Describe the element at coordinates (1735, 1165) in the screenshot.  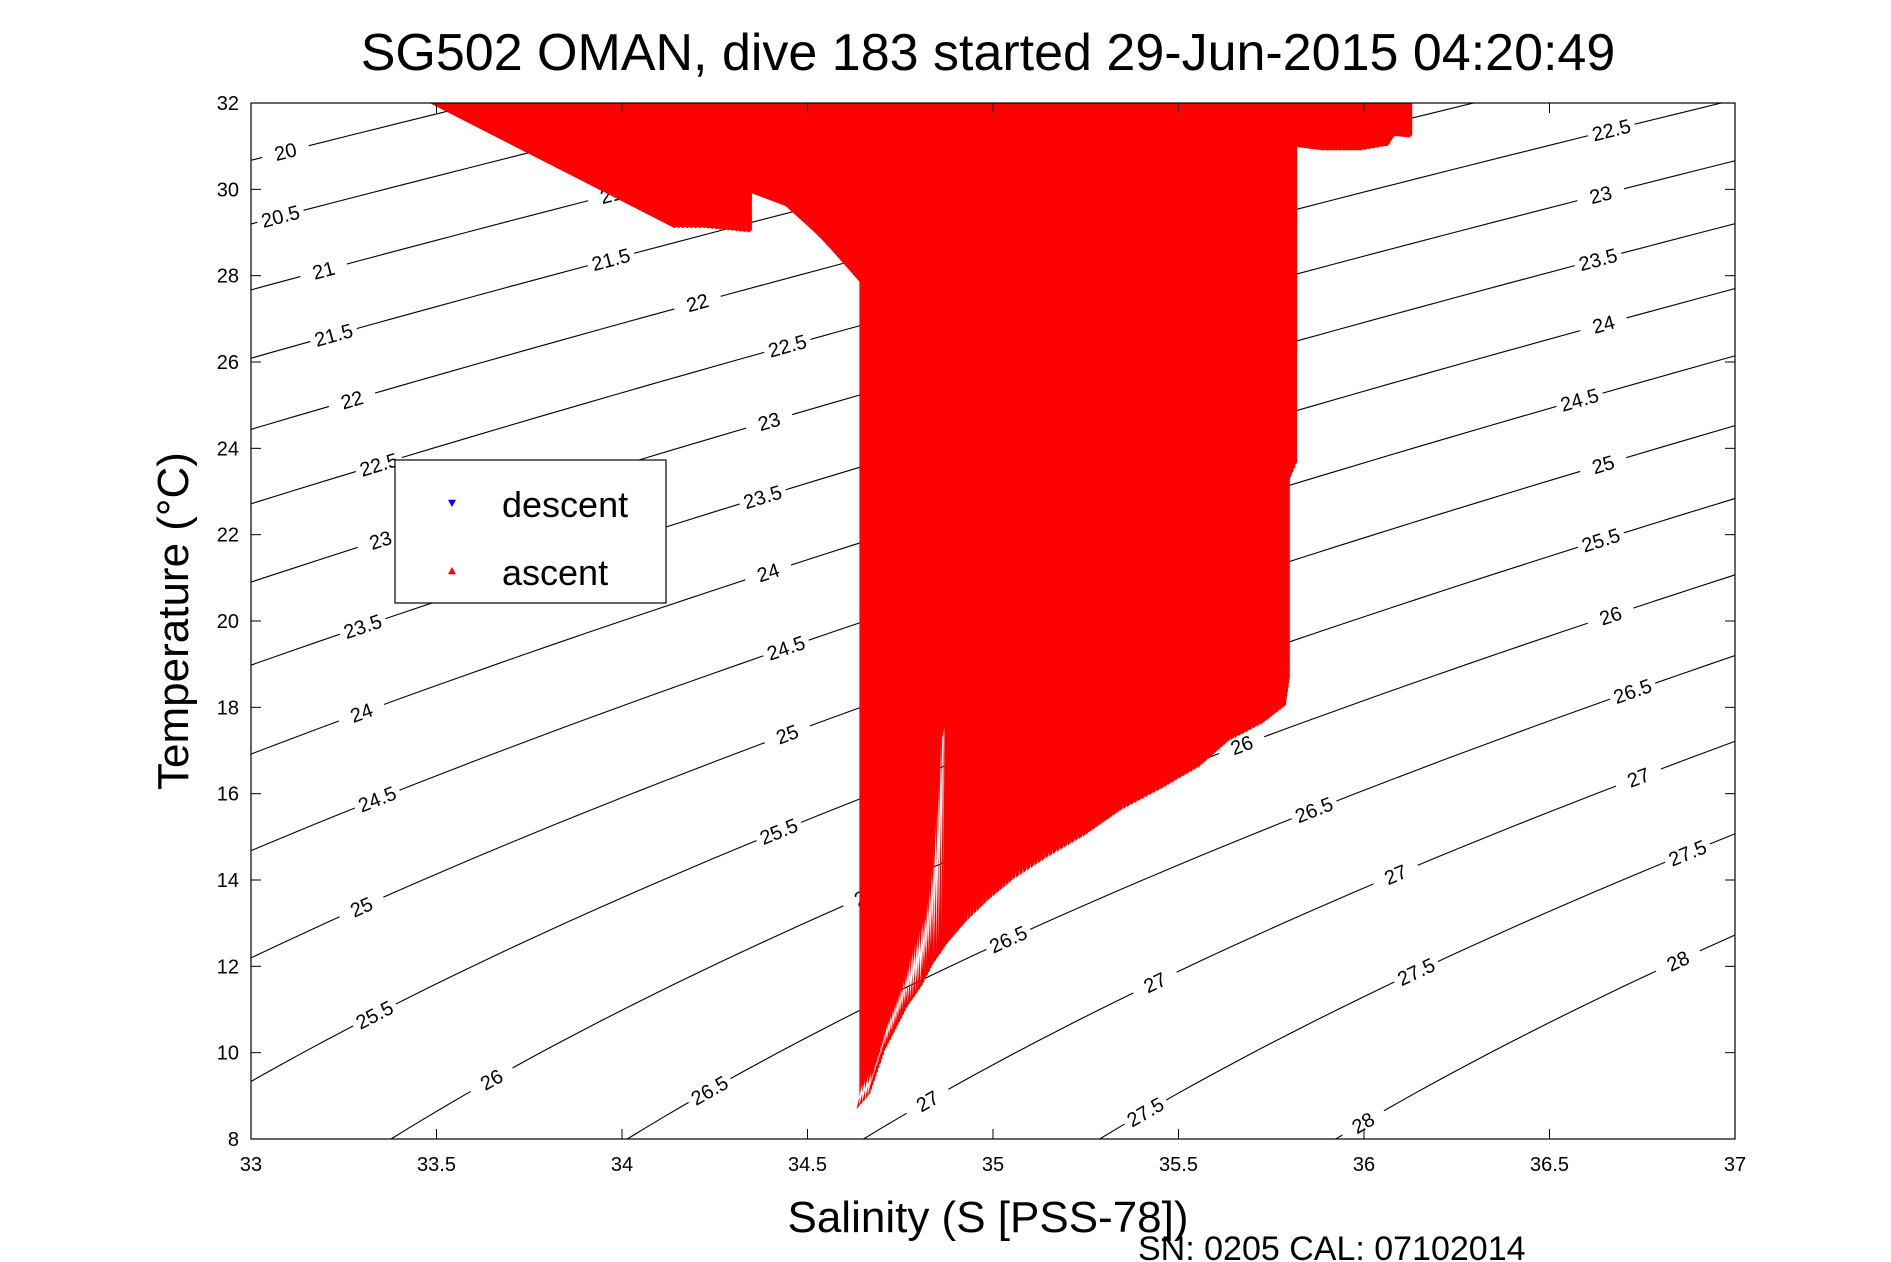
I see `x-tick-label: 37` at that location.